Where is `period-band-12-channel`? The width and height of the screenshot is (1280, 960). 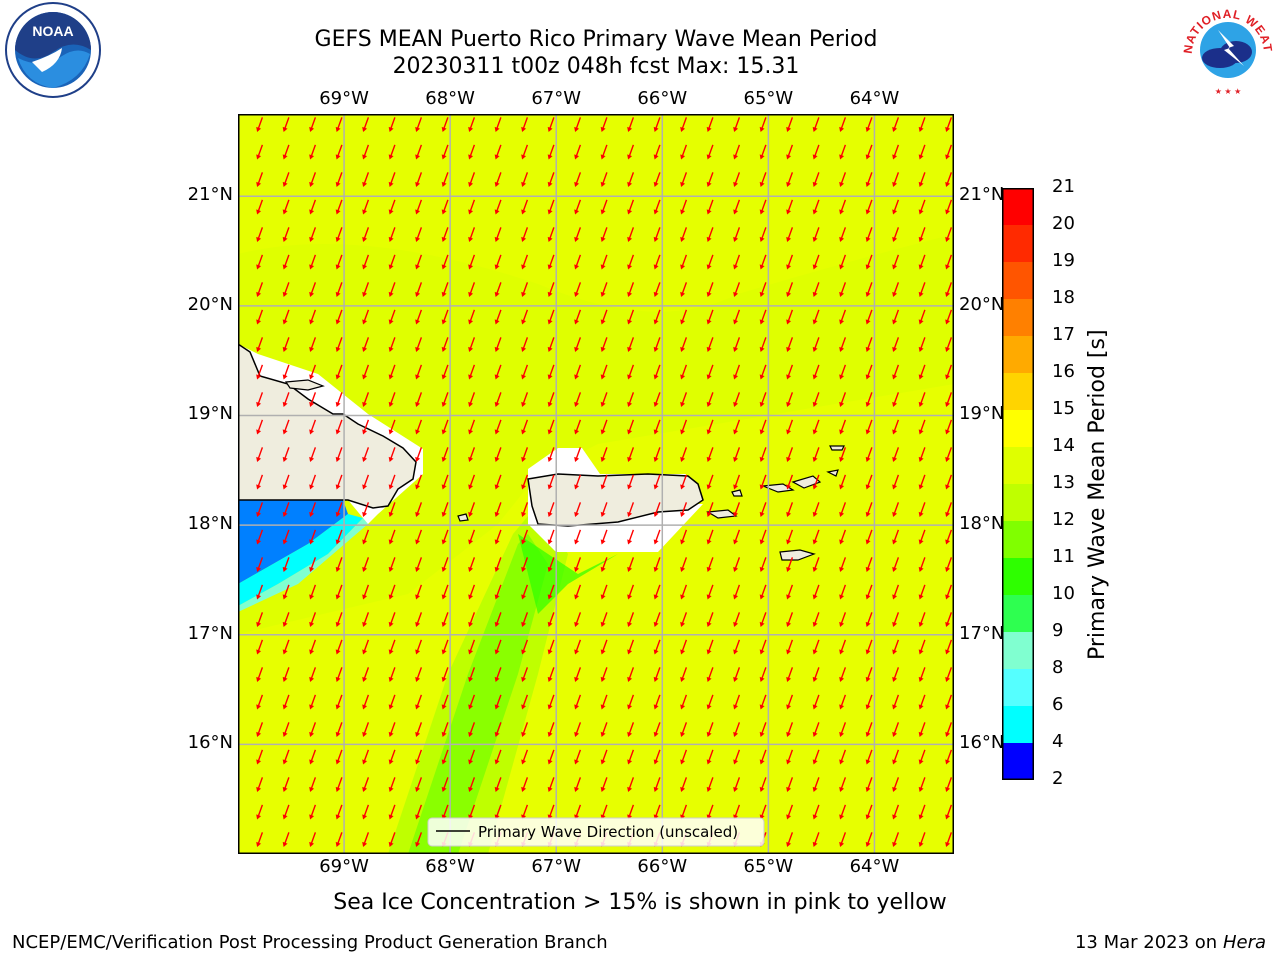 period-band-12-channel is located at coordinates (478, 694).